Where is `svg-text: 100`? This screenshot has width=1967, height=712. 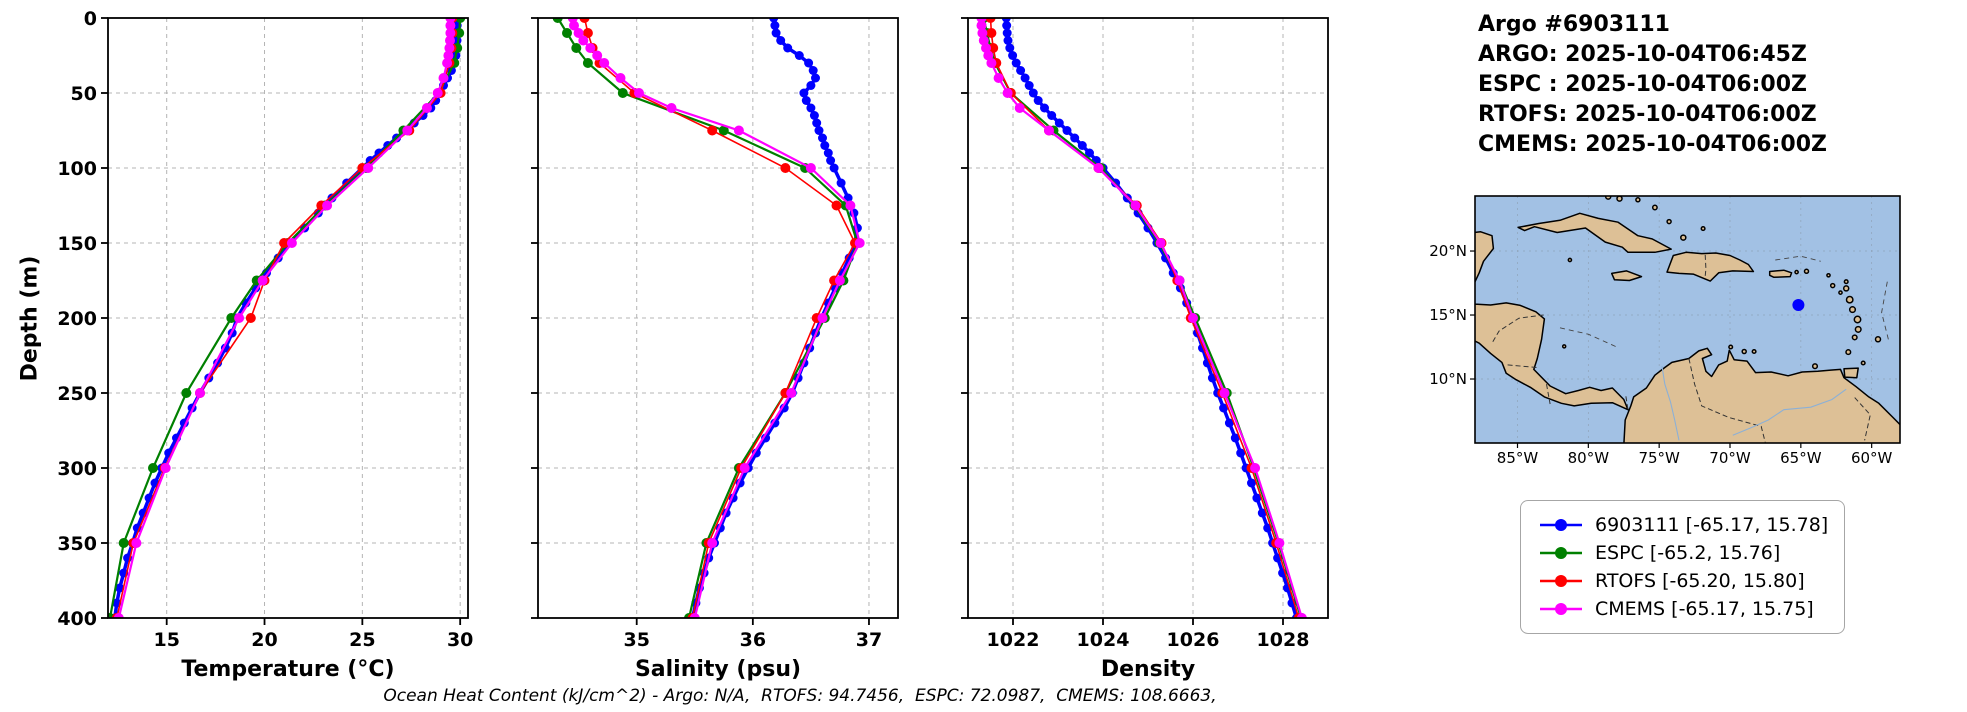 svg-text: 100 is located at coordinates (77, 169).